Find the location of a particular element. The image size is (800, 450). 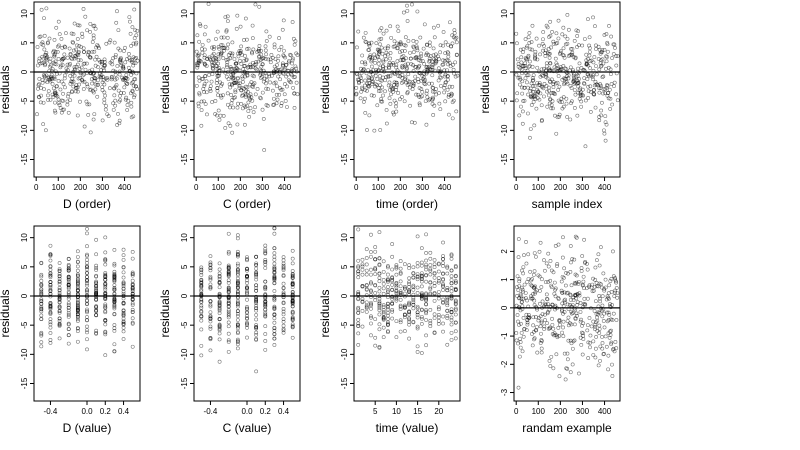

data-points is located at coordinates (407, 67).